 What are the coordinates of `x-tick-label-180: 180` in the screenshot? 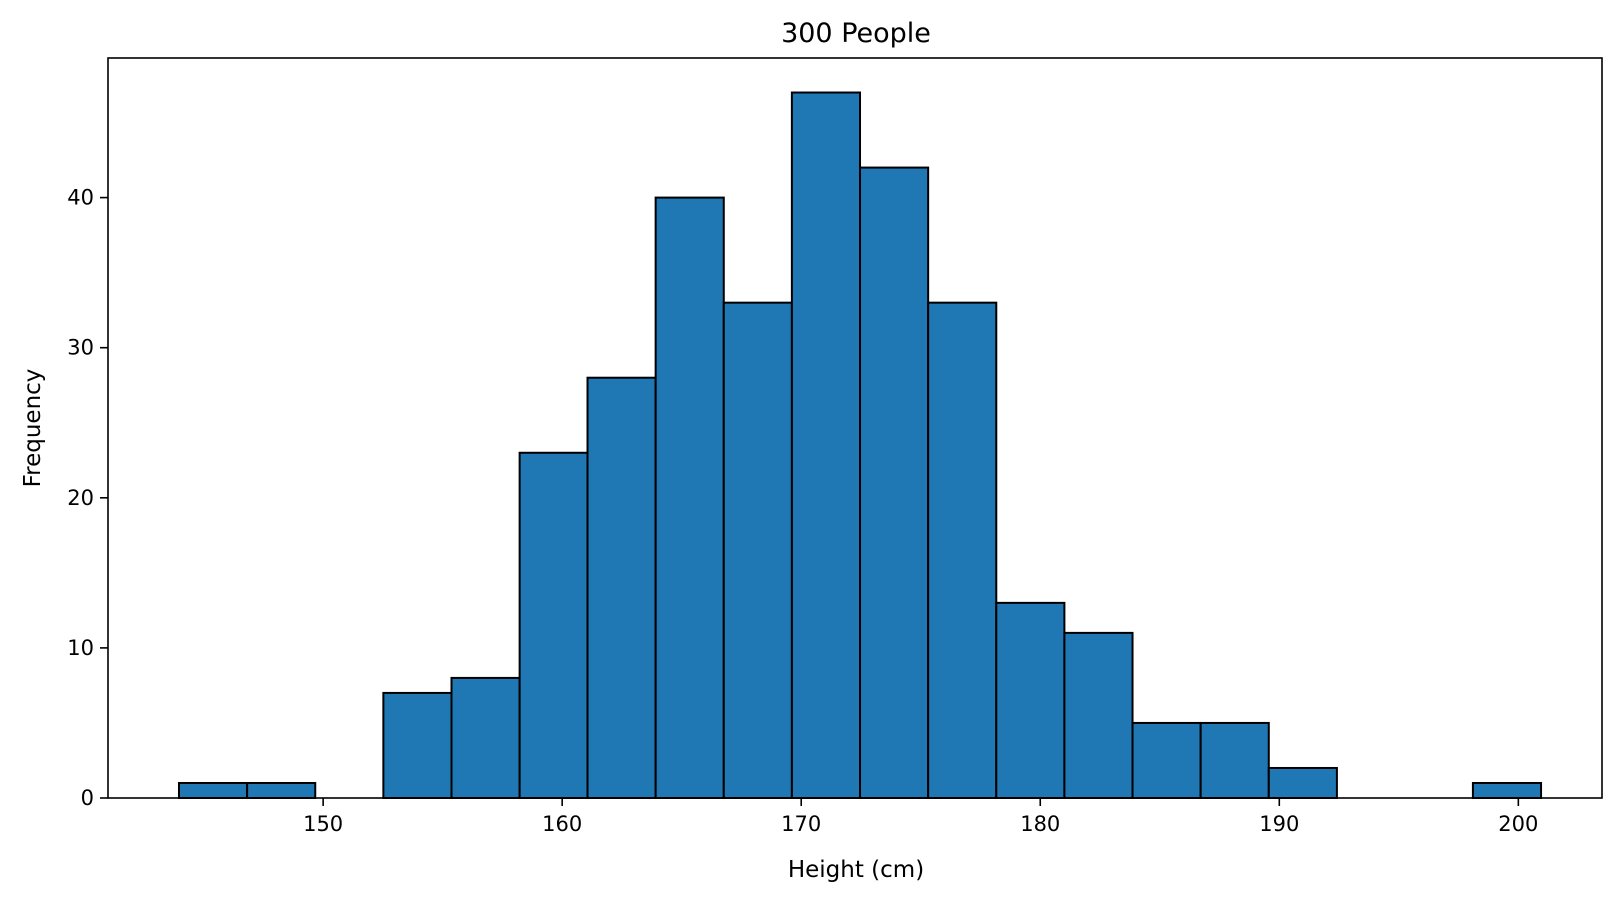 It's located at (1040, 824).